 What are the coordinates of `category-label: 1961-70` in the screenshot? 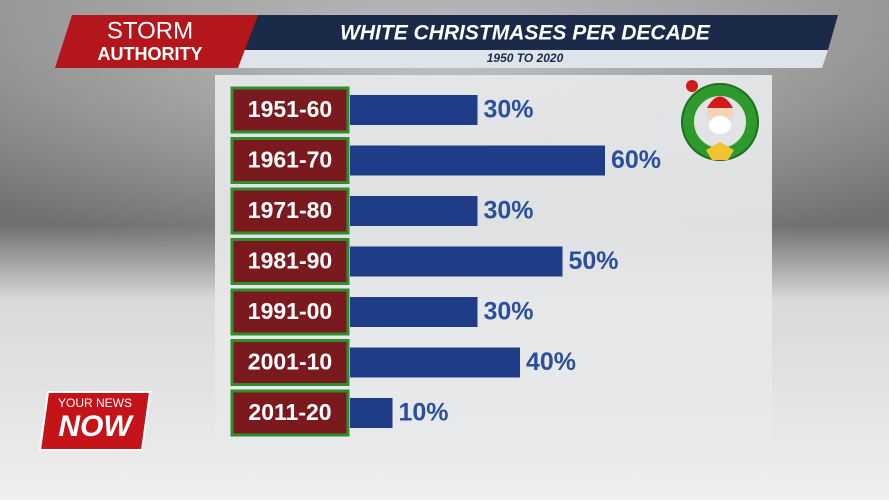 It's located at (290, 160).